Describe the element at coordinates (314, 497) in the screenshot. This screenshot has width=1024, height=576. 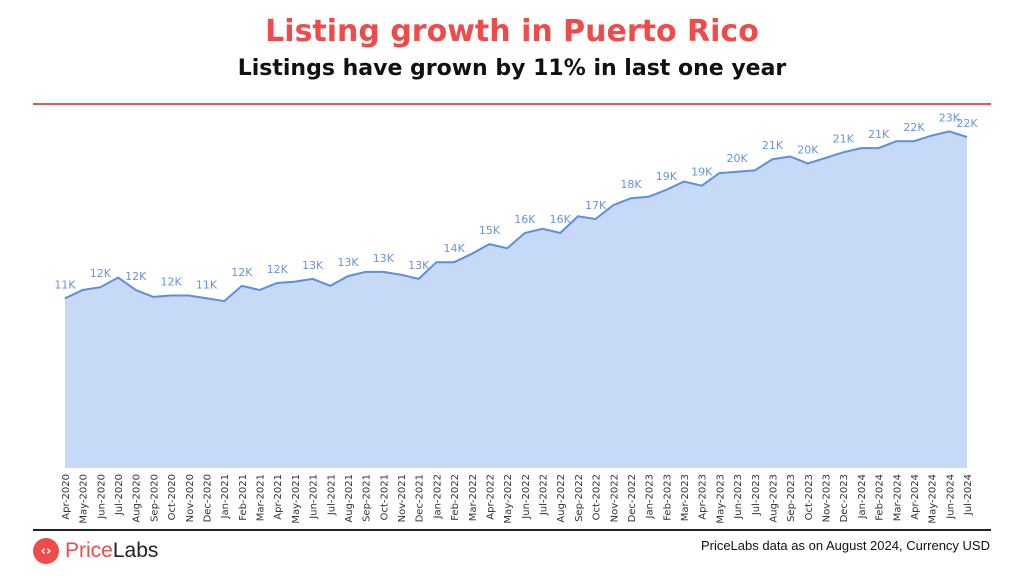
I see `x-tick-label: Jun-2021` at that location.